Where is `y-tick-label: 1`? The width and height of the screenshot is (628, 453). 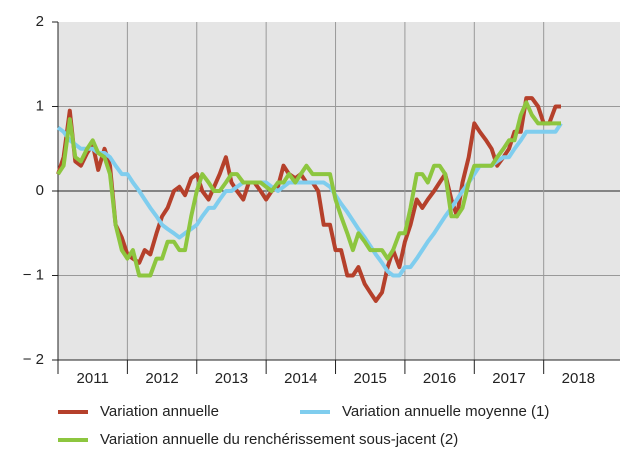 y-tick-label: 1 is located at coordinates (40, 105).